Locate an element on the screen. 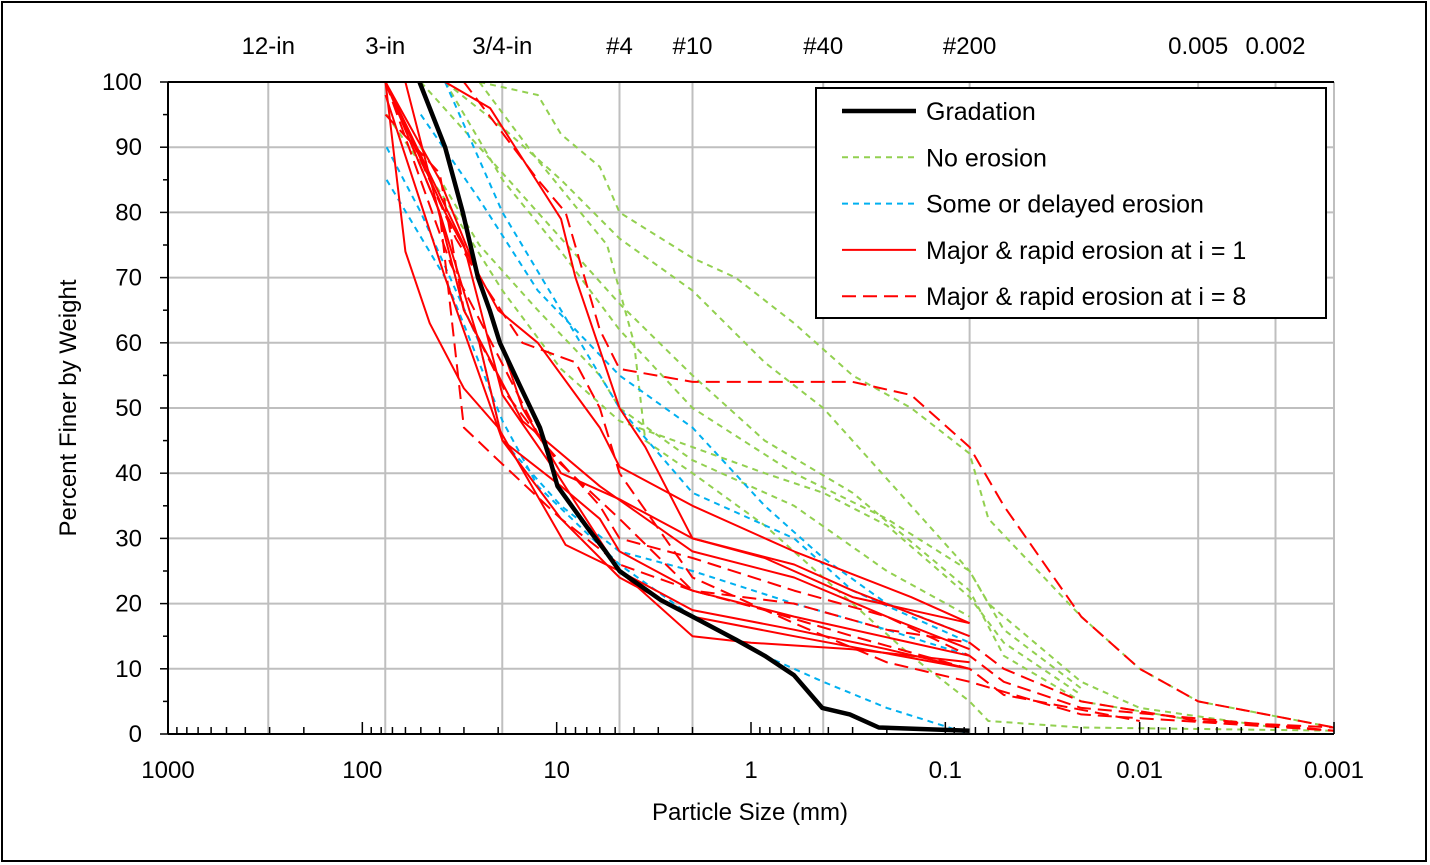 Image resolution: width=1430 pixels, height=865 pixels. x-tick-label: 0.01 is located at coordinates (1139, 770).